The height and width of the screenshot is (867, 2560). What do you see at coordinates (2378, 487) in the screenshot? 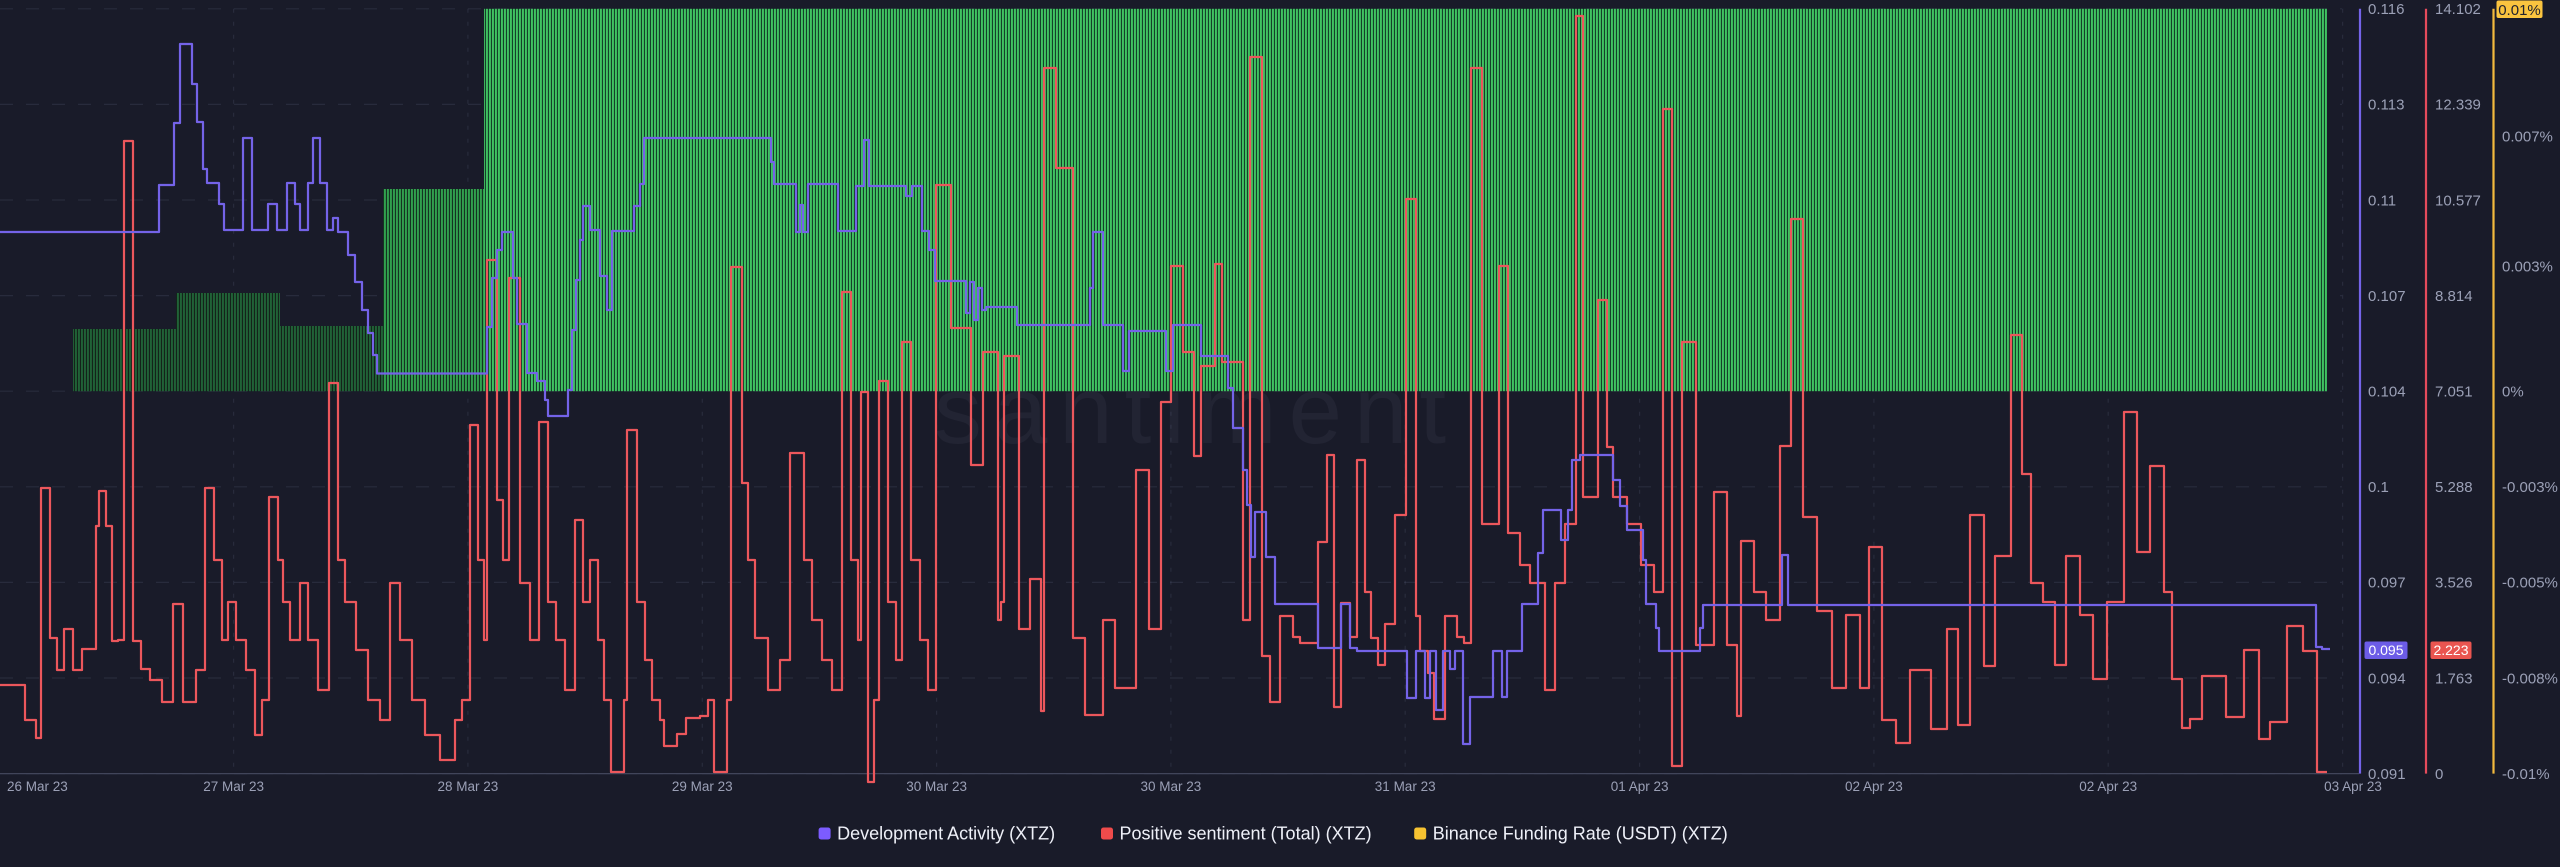
I see `svg-text: 0.1` at bounding box center [2378, 487].